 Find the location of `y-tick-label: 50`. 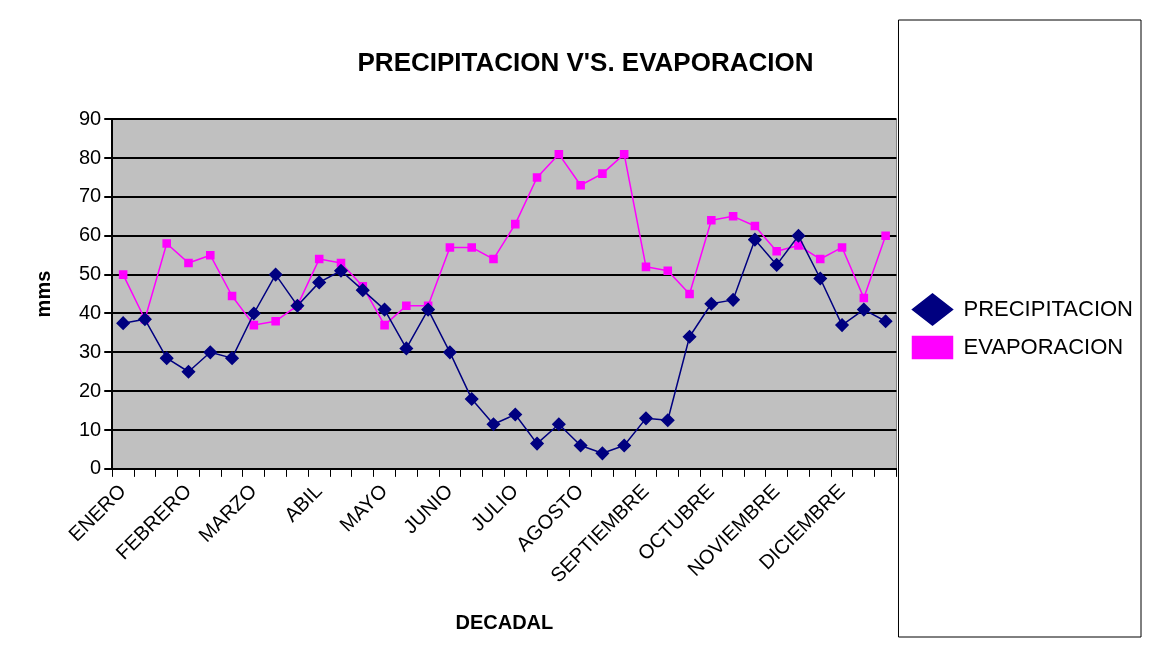

y-tick-label: 50 is located at coordinates (90, 273).